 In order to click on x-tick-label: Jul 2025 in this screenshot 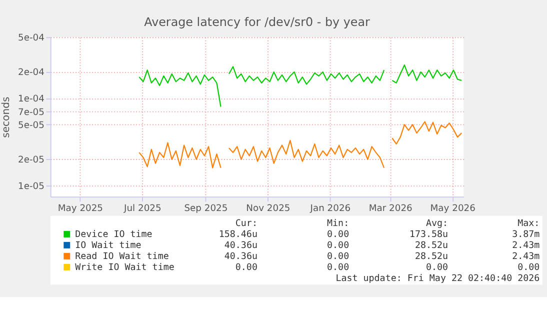, I will do `click(142, 208)`.